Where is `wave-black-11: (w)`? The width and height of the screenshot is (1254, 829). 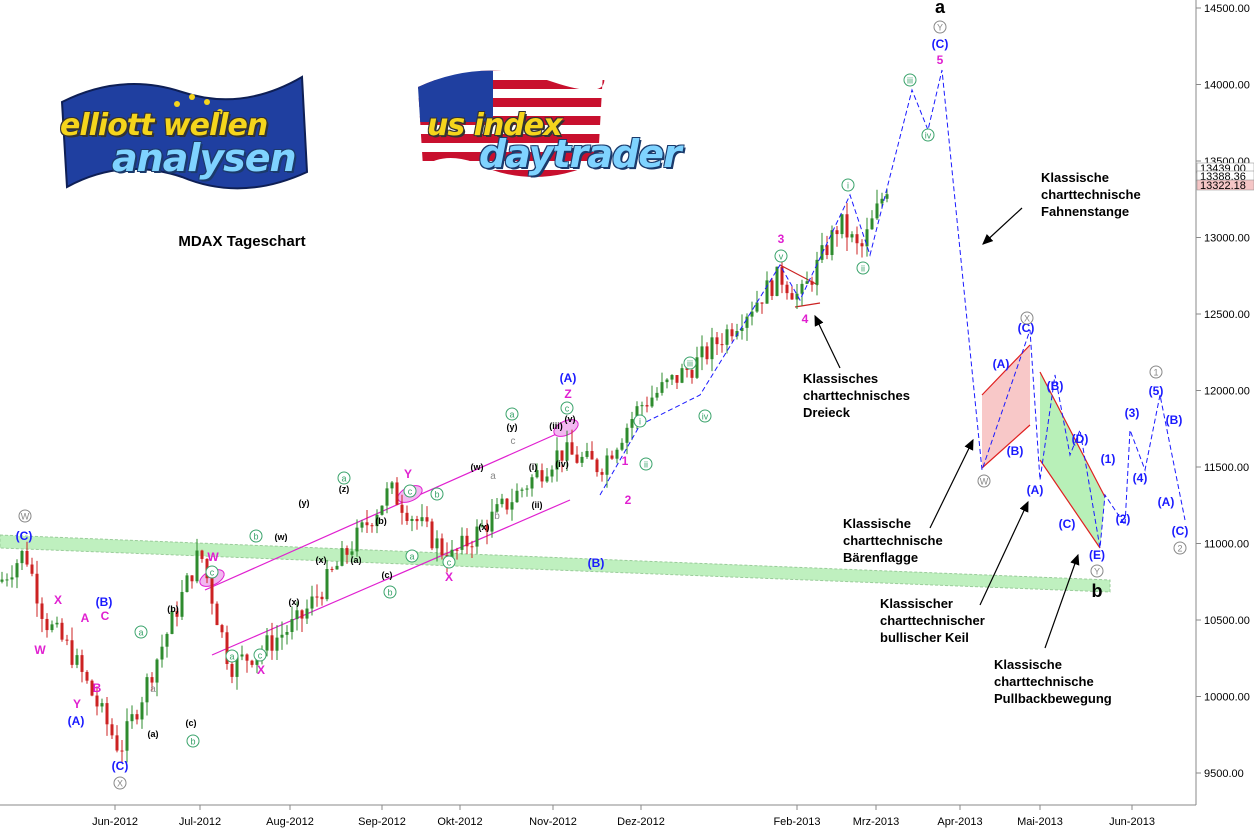
wave-black-11: (w) is located at coordinates (477, 467).